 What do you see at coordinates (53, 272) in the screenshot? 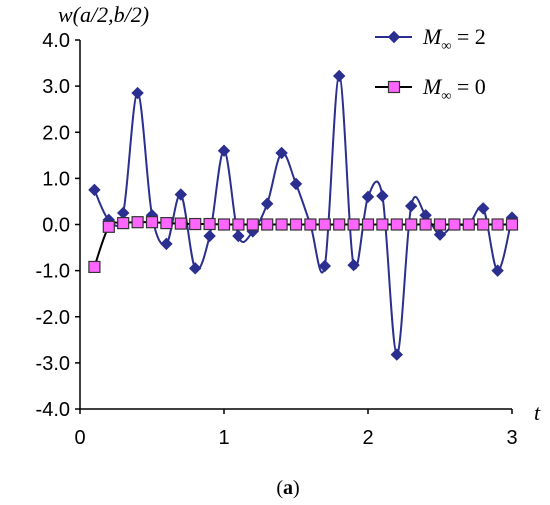
I see `y-tick-label: -1.0` at bounding box center [53, 272].